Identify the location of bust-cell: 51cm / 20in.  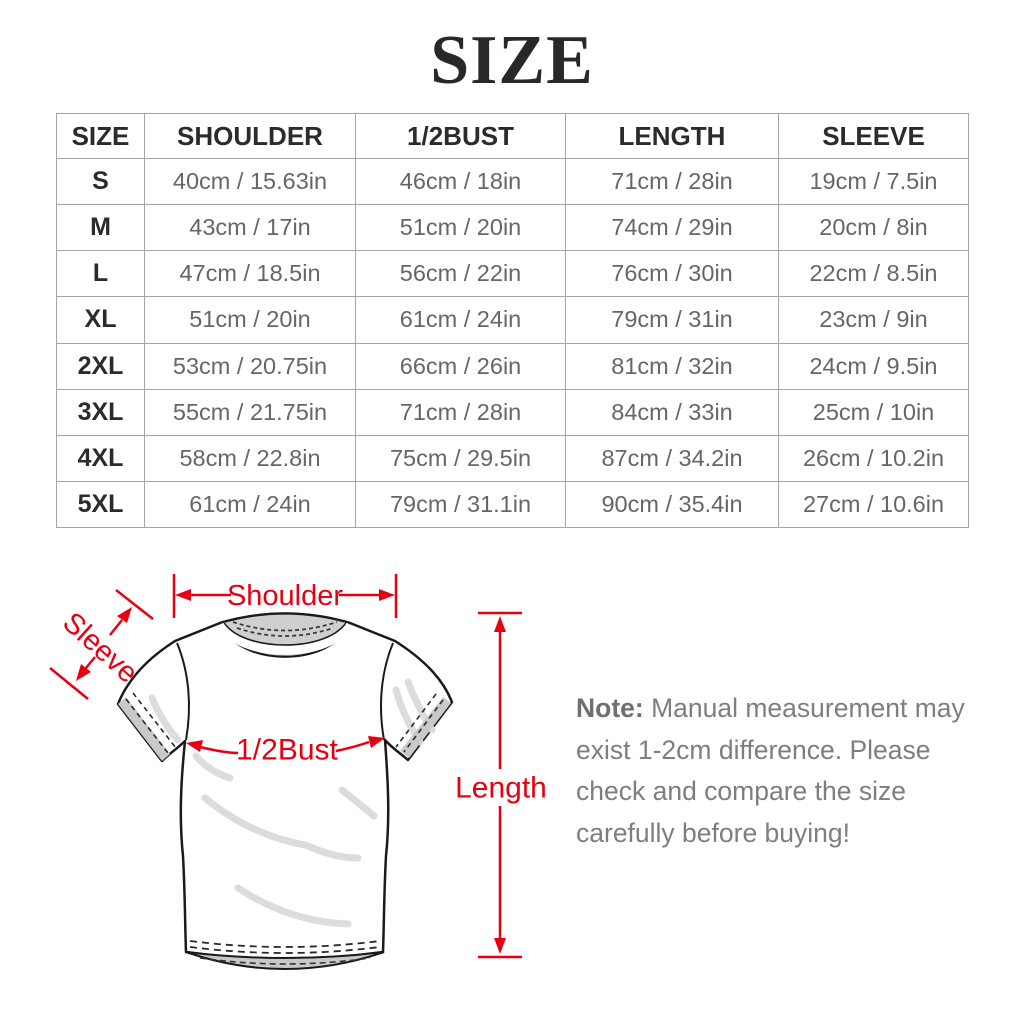
(460, 228).